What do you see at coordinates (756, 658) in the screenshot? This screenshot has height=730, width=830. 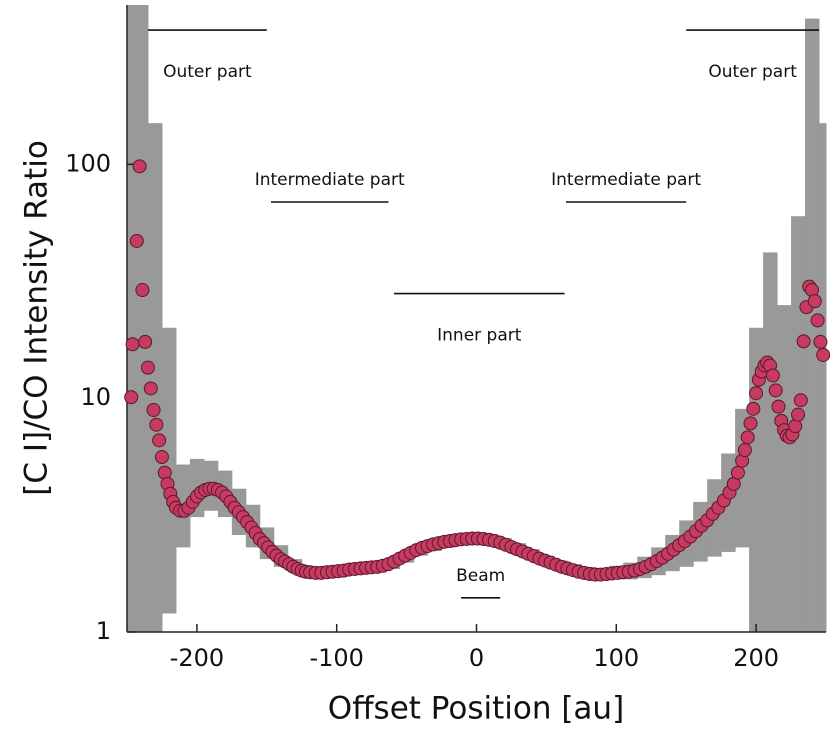 I see `x-tick-label: 200` at bounding box center [756, 658].